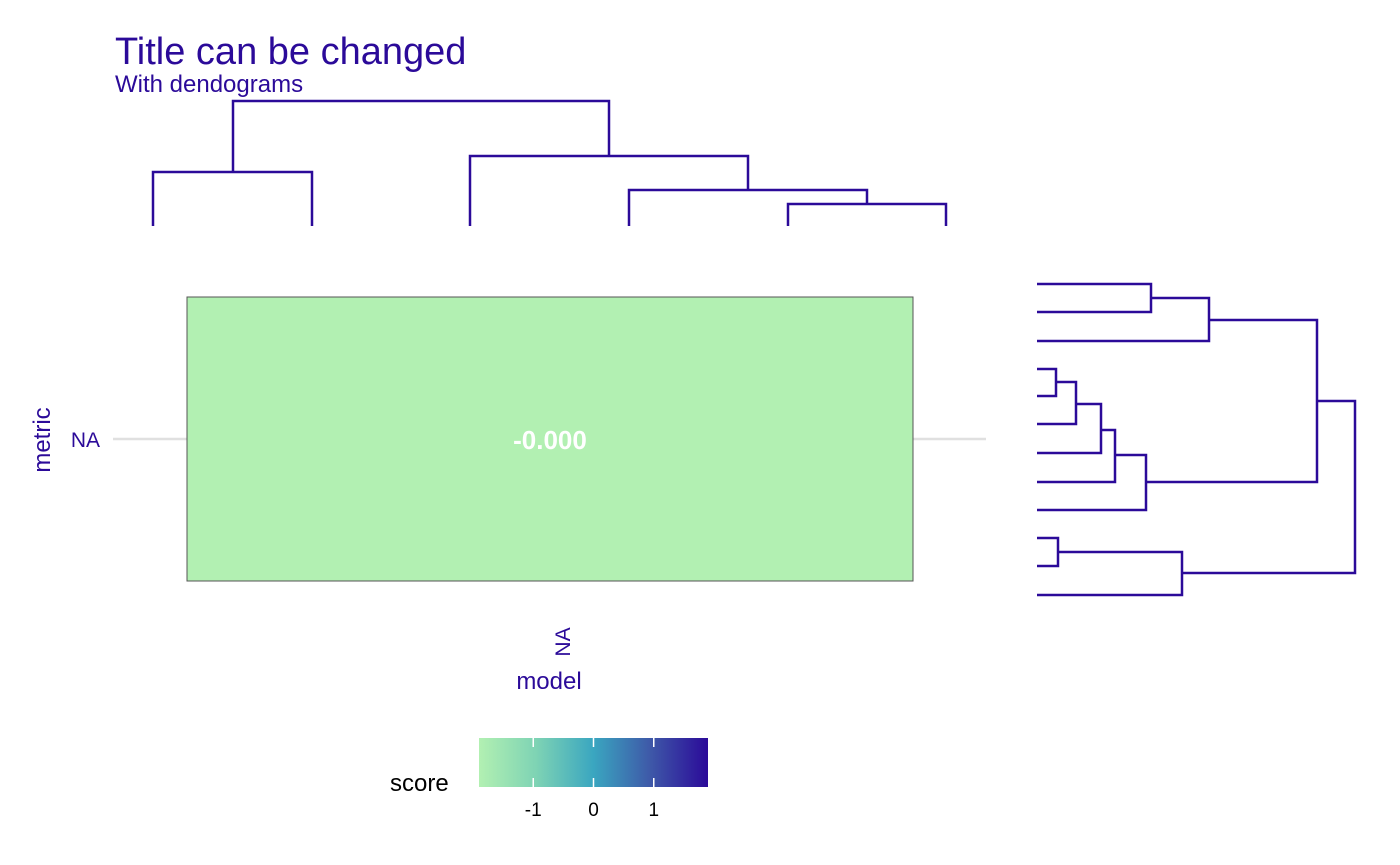 The image size is (1400, 865). What do you see at coordinates (290, 52) in the screenshot?
I see `chart-title: Title can be changed` at bounding box center [290, 52].